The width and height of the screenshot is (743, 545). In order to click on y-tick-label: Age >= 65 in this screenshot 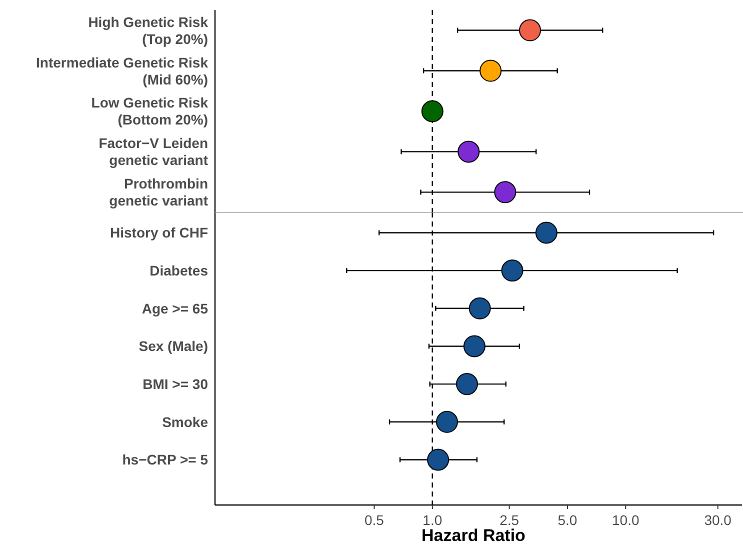, I will do `click(175, 308)`.